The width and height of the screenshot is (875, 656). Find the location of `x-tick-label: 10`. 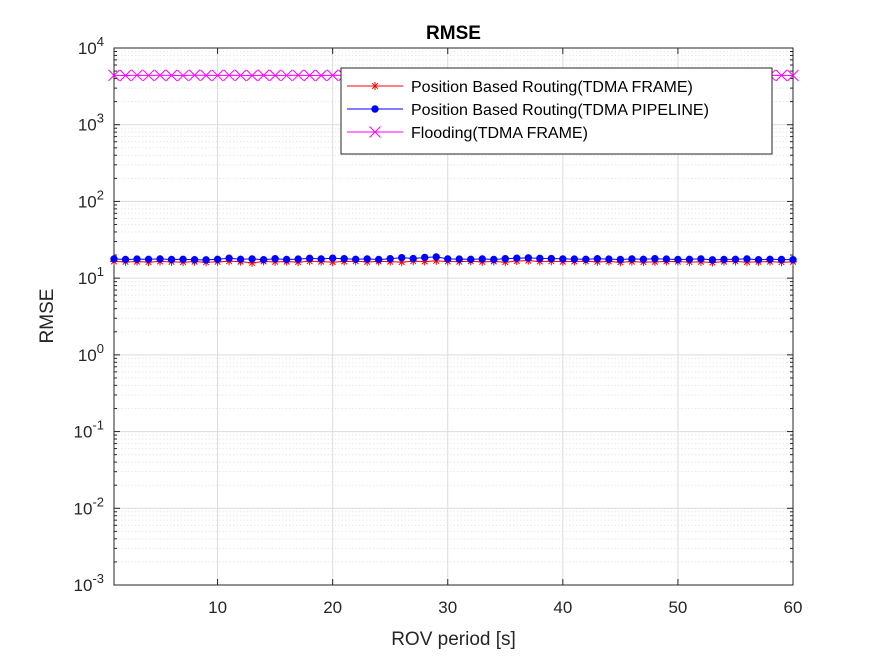

x-tick-label: 10 is located at coordinates (217, 607).